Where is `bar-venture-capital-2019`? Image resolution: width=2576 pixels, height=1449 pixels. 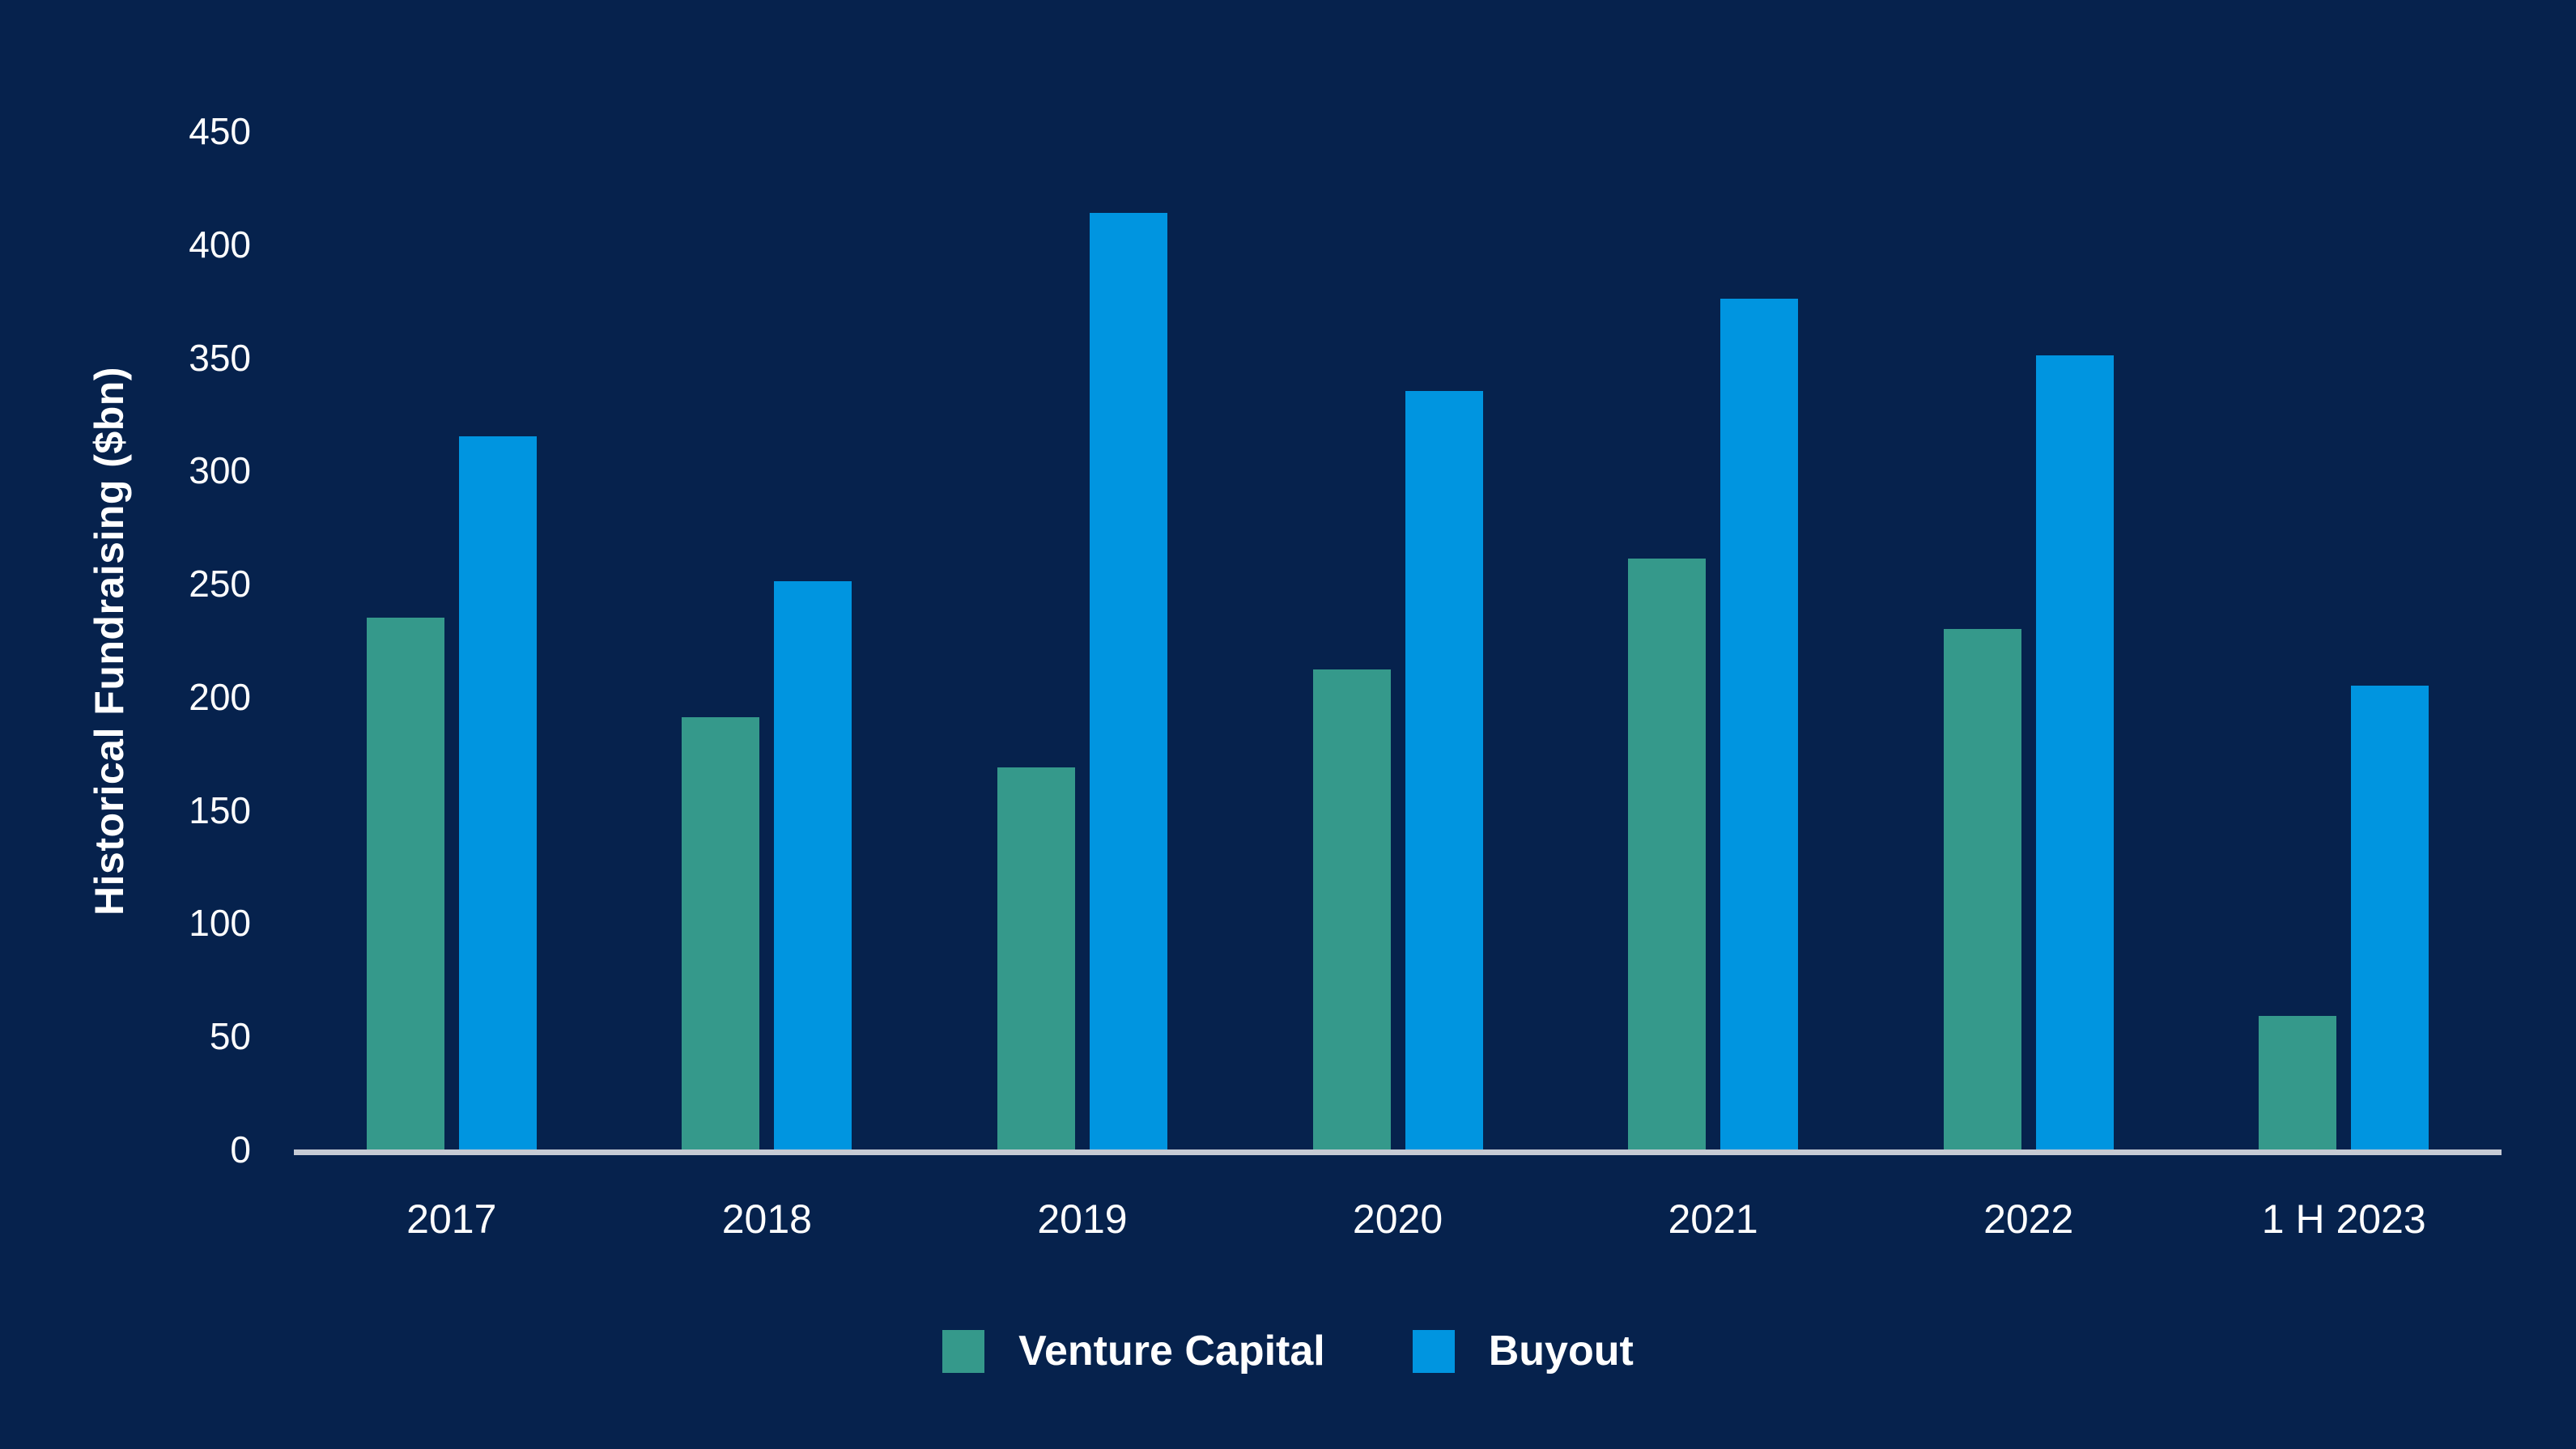 bar-venture-capital-2019 is located at coordinates (1036, 958).